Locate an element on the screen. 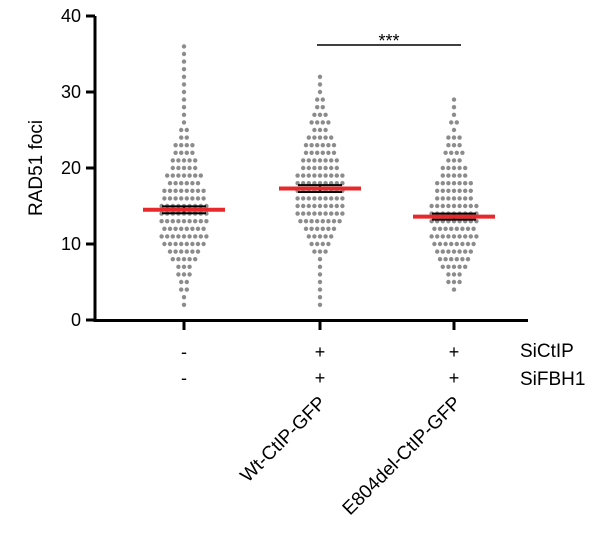 The width and height of the screenshot is (609, 541). summary-bars is located at coordinates (319, 202).